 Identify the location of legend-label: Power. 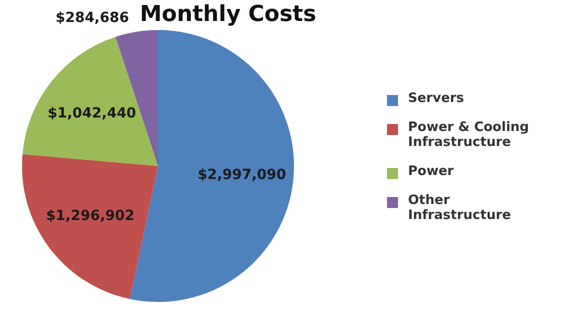
(431, 171).